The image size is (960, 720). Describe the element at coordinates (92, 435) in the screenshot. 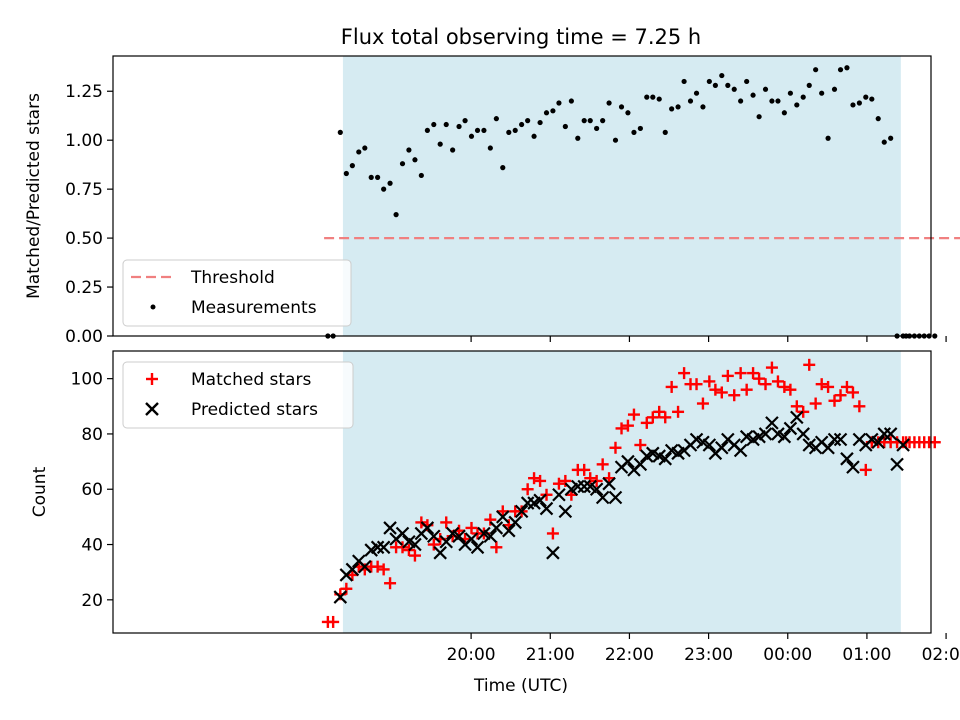

I see `bottom-y-tick-label: 80` at that location.